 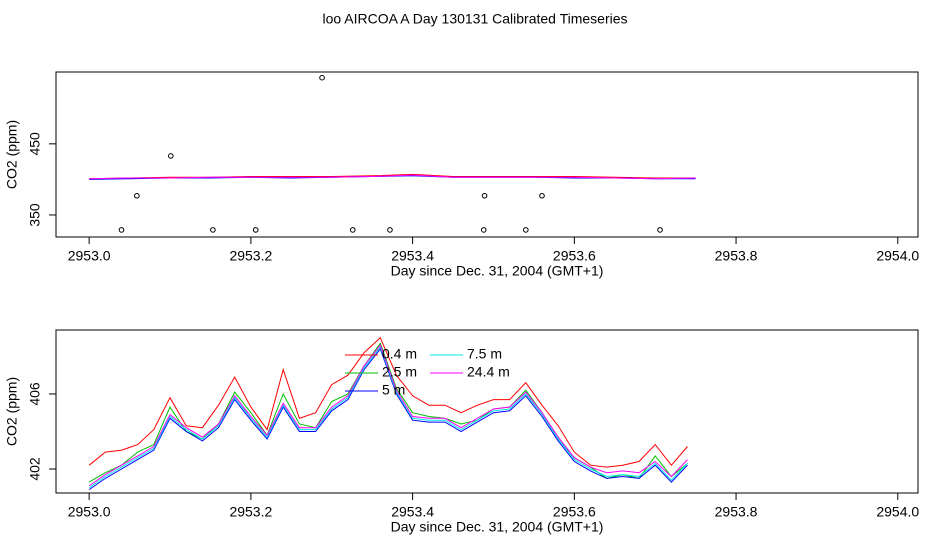 I want to click on legend-label: 0.4 m, so click(x=399, y=354).